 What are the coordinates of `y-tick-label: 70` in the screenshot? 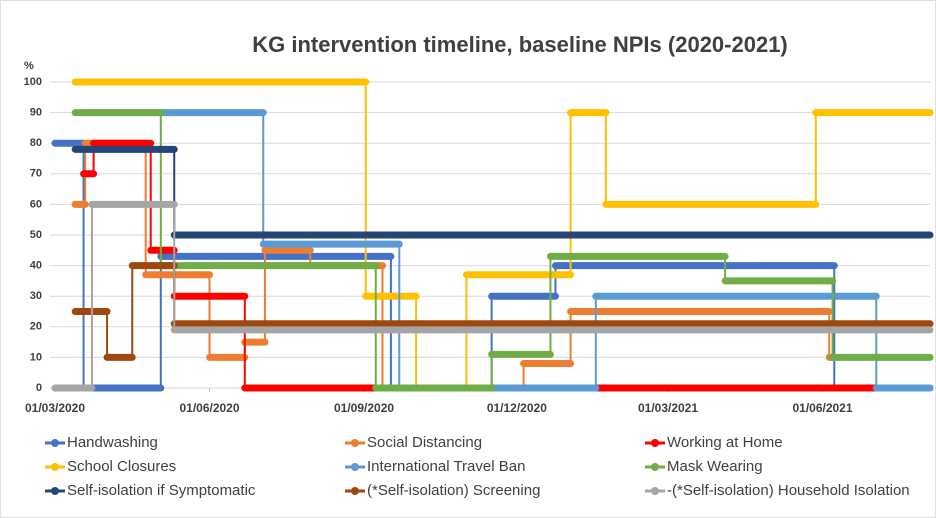 It's located at (36, 174).